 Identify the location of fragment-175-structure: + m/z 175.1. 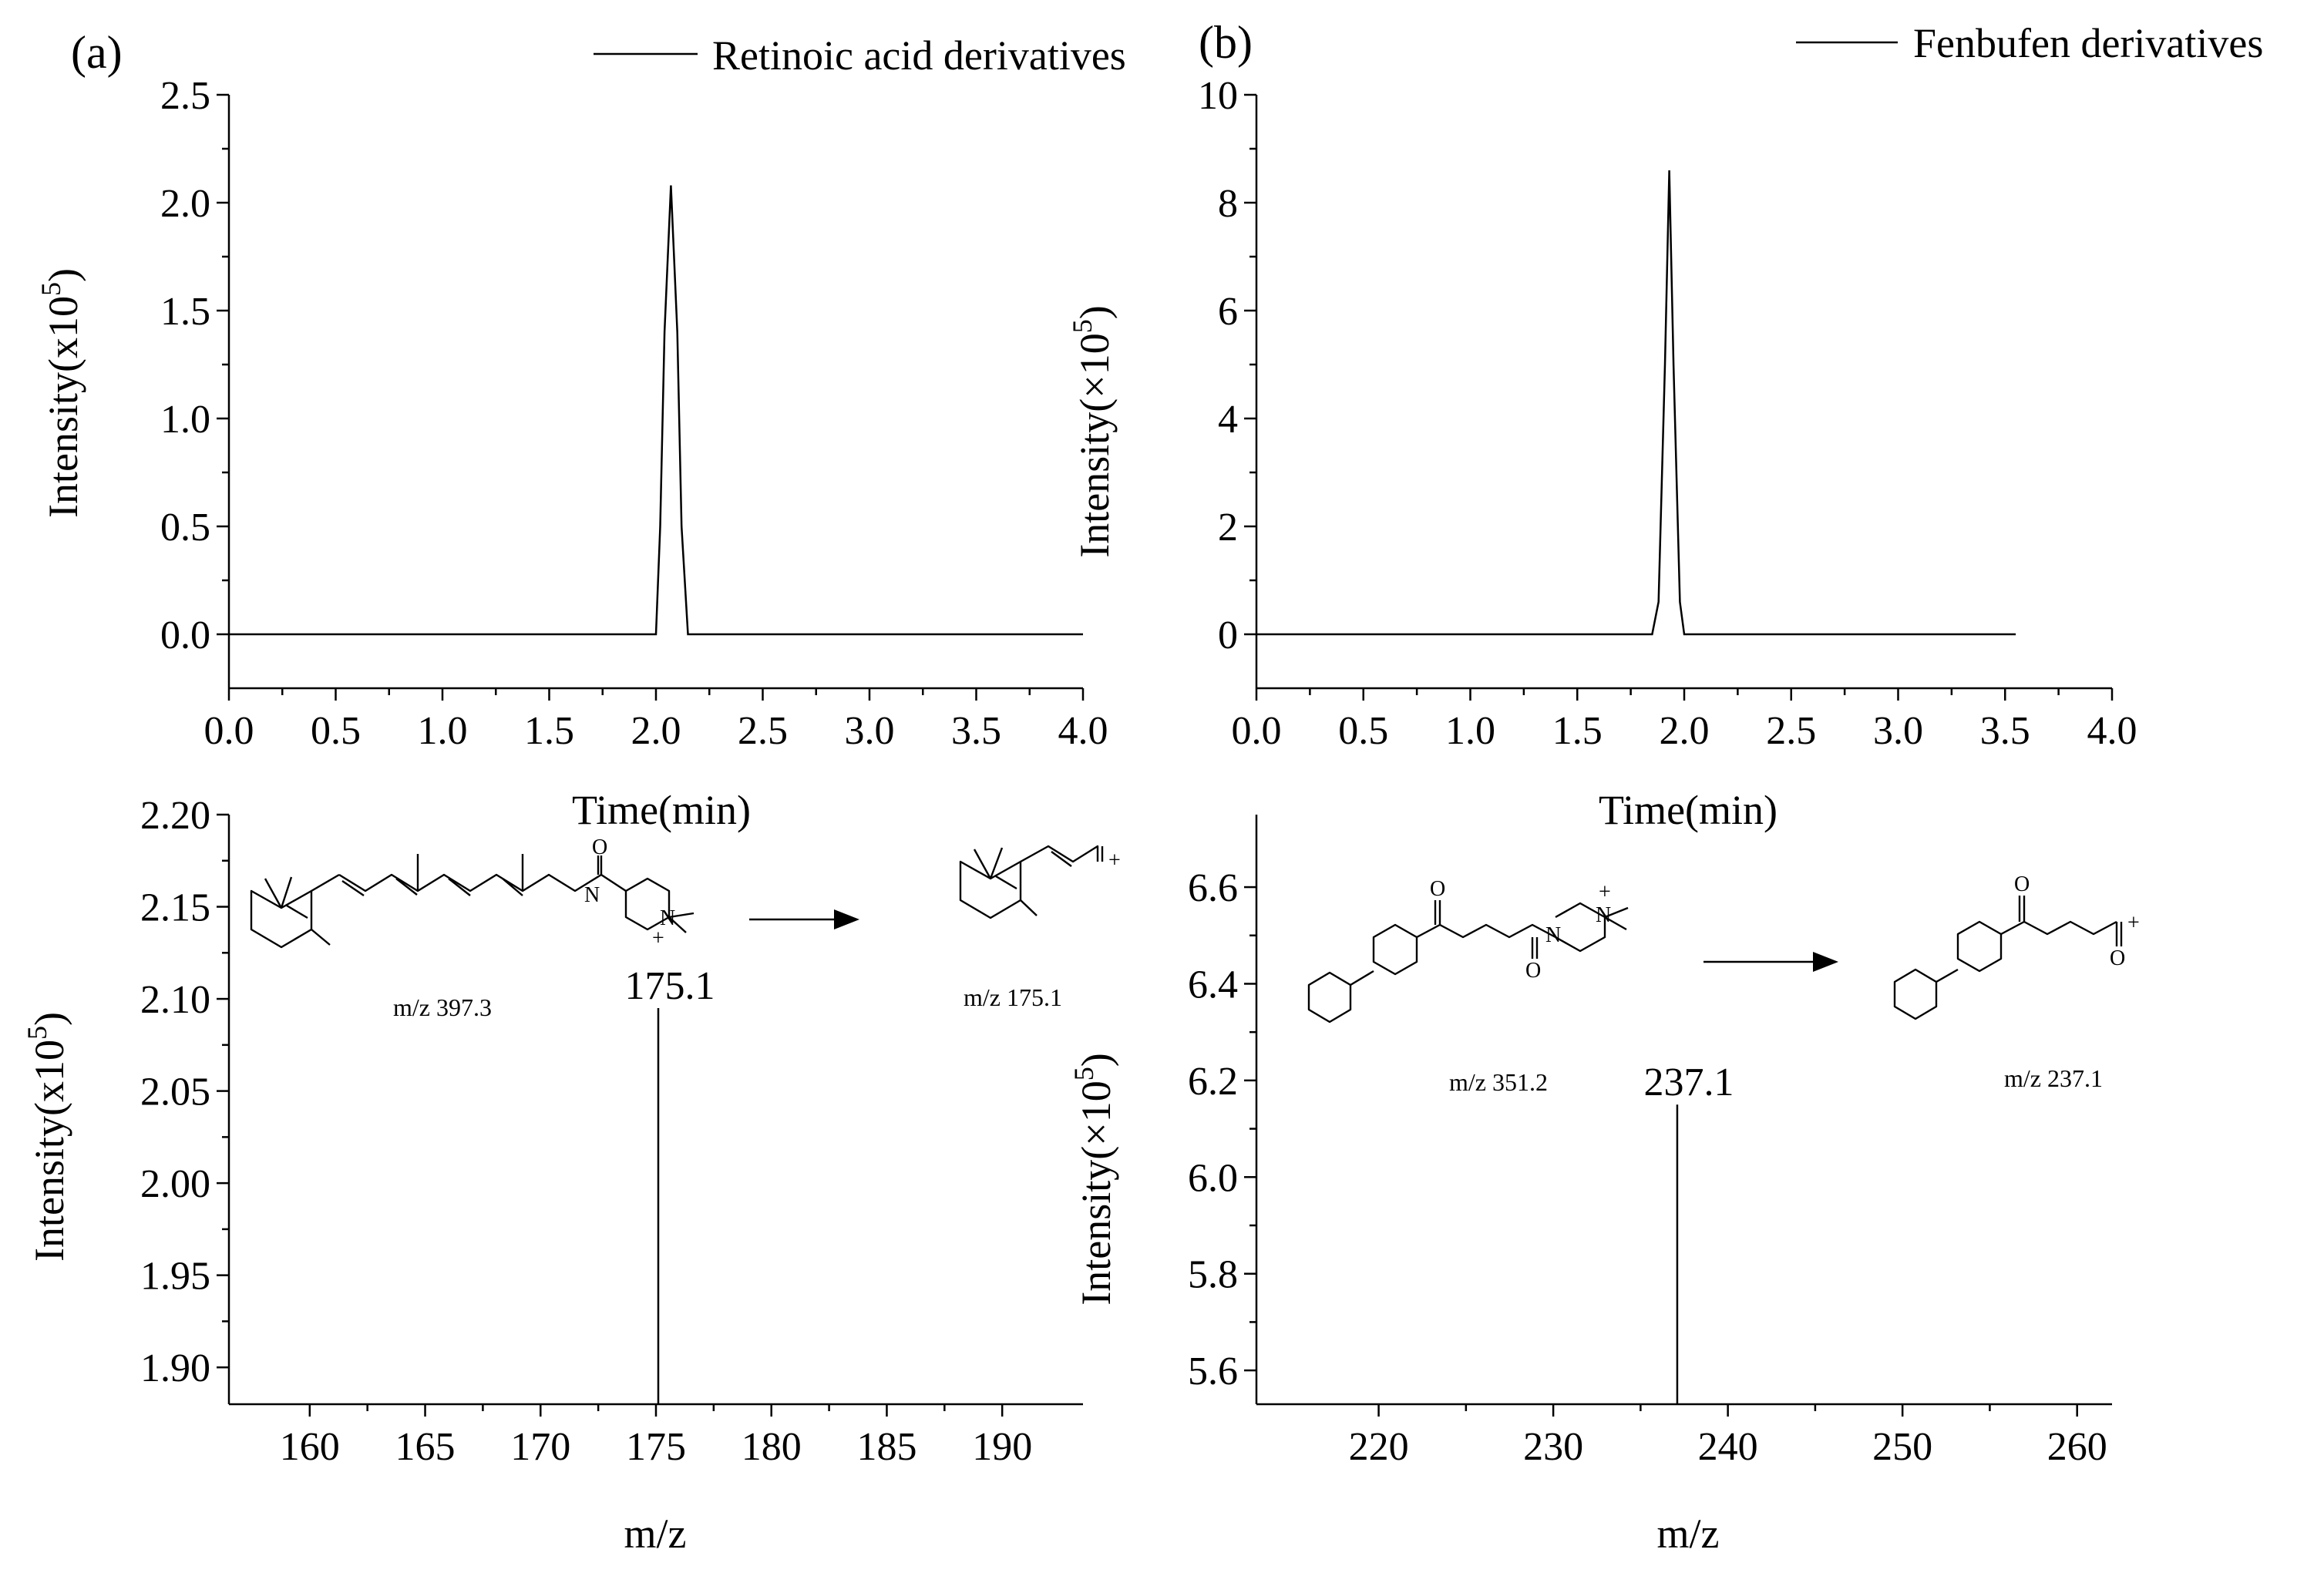
(1040, 928).